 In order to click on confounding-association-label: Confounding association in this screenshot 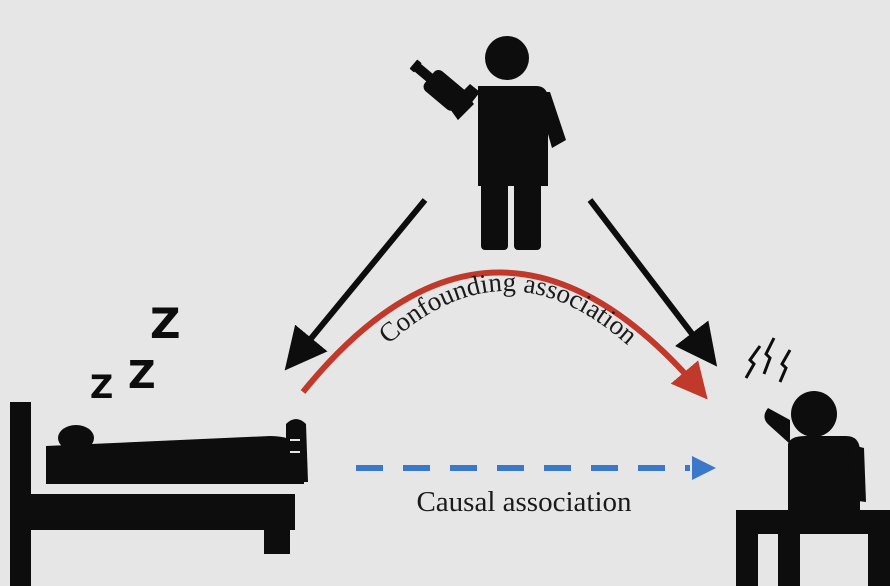, I will do `click(508, 308)`.